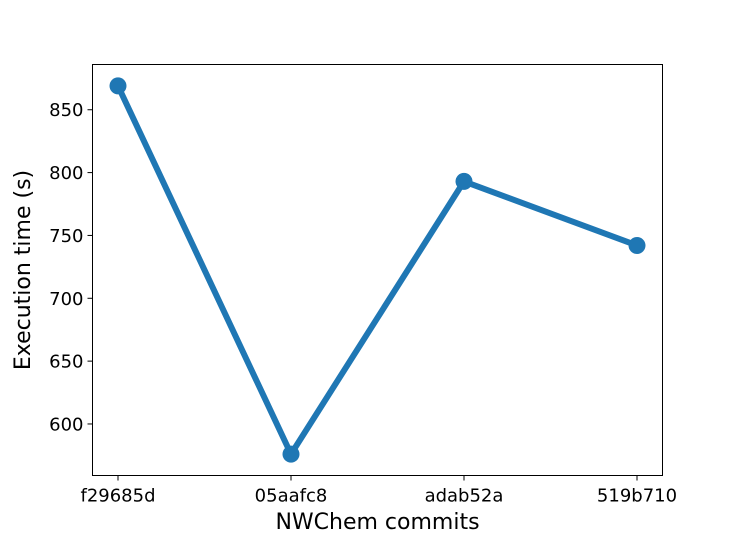 This screenshot has width=737, height=535. Describe the element at coordinates (378, 491) in the screenshot. I see `x-axis: f29685d 05aafc8 adab52a 519b710` at that location.